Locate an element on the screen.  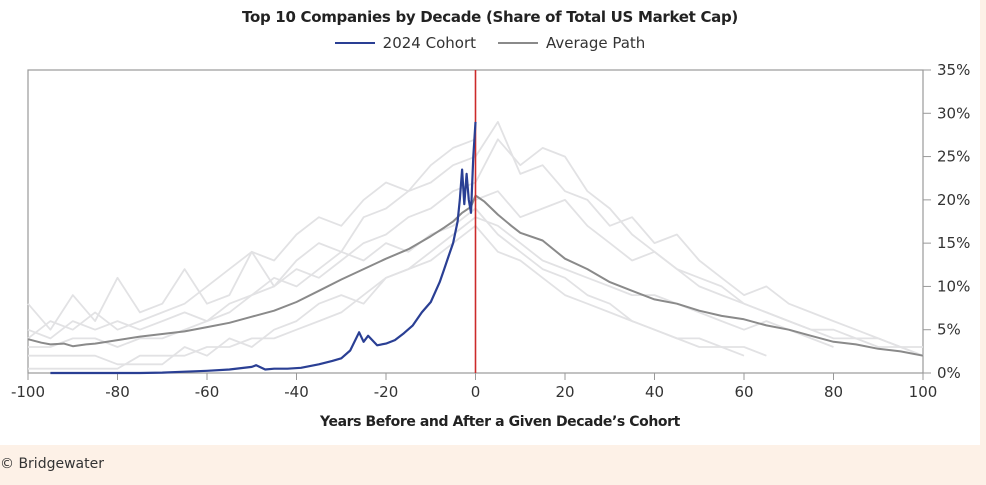
x-tick-label: 100 is located at coordinates (923, 392).